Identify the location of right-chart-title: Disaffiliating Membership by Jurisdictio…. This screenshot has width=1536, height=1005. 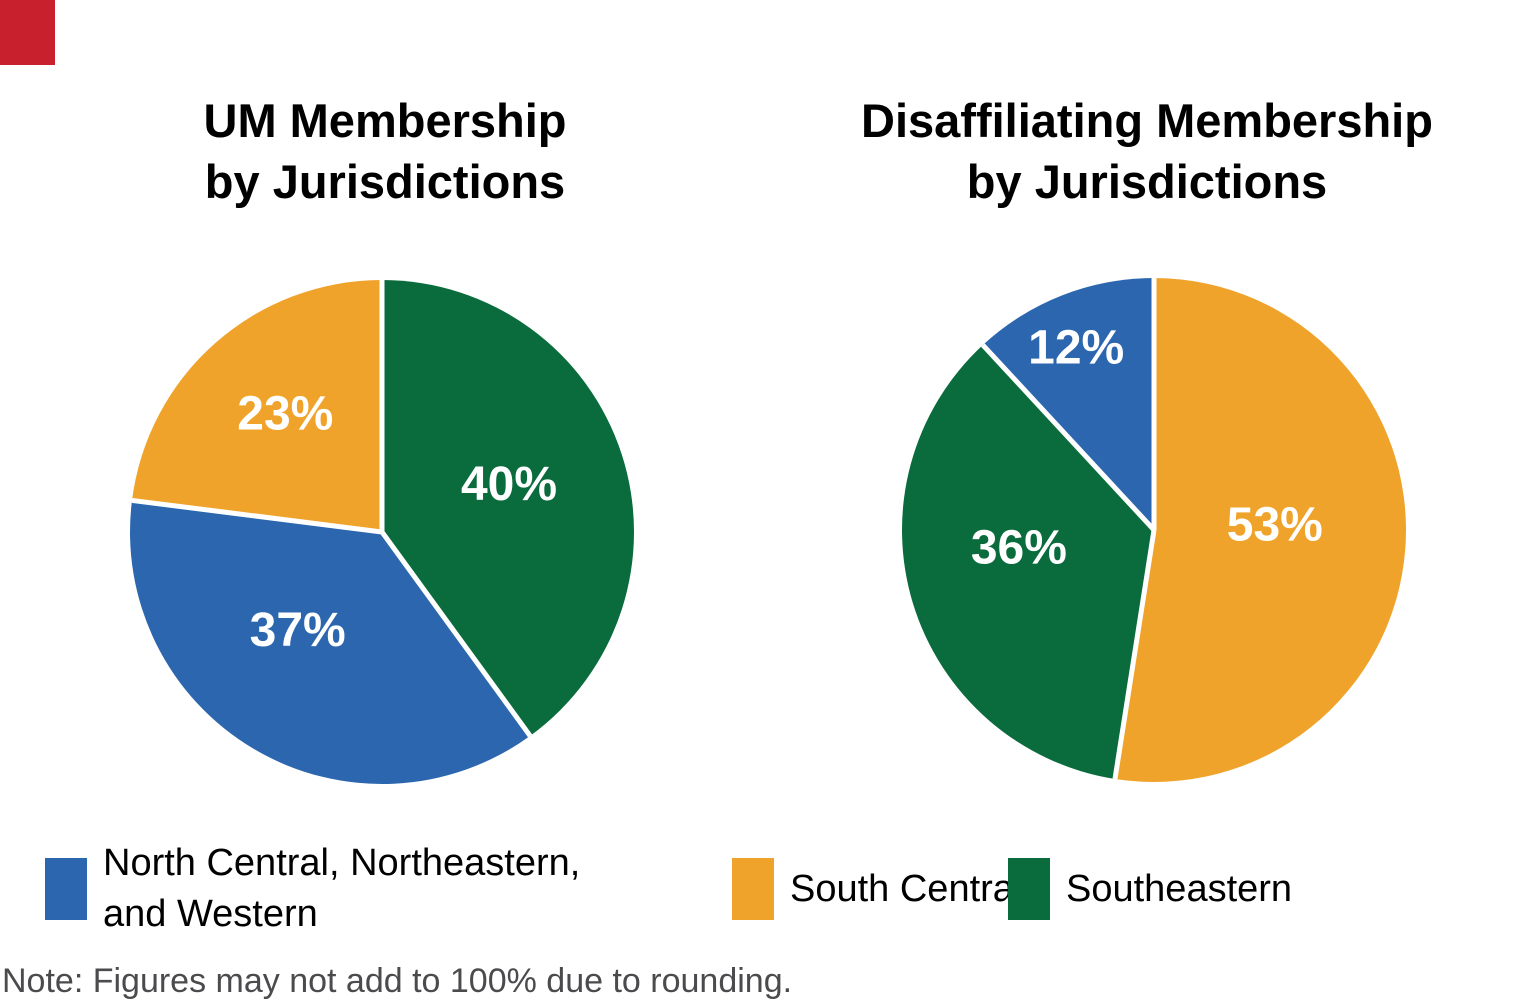
(1147, 151).